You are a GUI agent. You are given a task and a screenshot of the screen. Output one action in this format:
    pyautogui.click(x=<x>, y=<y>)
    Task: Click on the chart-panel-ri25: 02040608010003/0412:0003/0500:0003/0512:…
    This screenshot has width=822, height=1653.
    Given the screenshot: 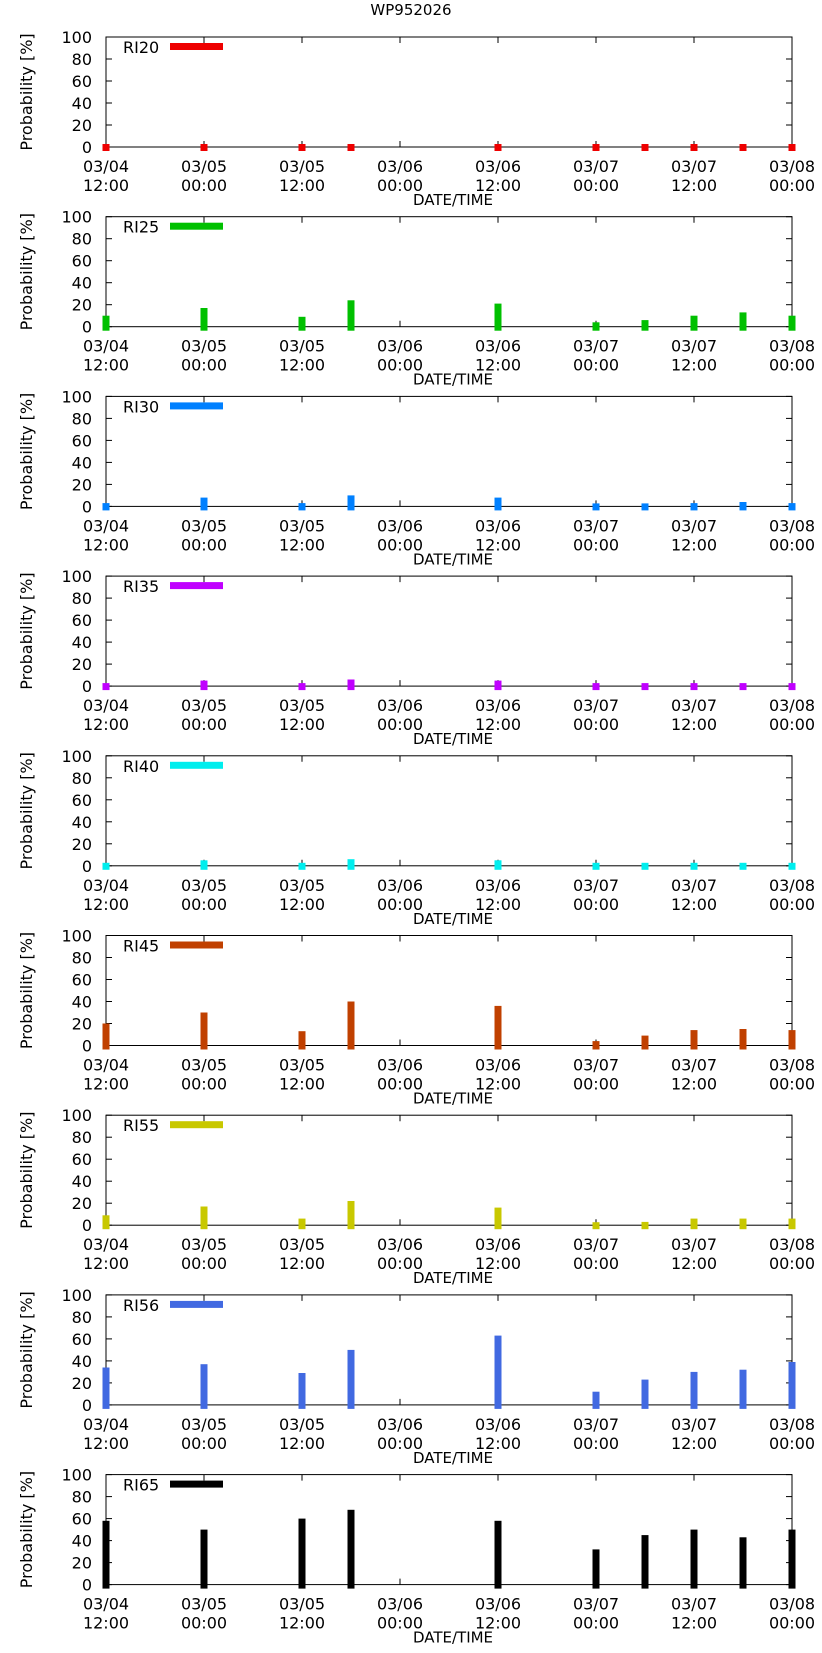 What is the action you would take?
    pyautogui.click(x=416, y=298)
    